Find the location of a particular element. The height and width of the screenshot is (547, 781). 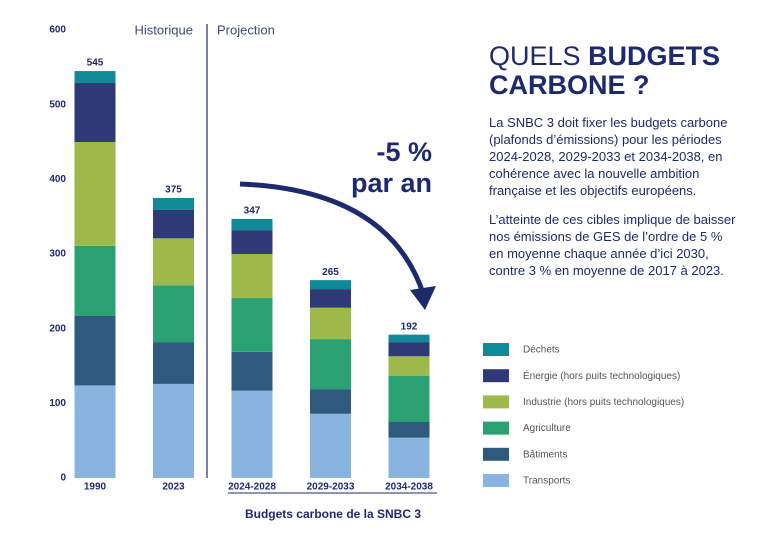

legend-label: Transports is located at coordinates (546, 481).